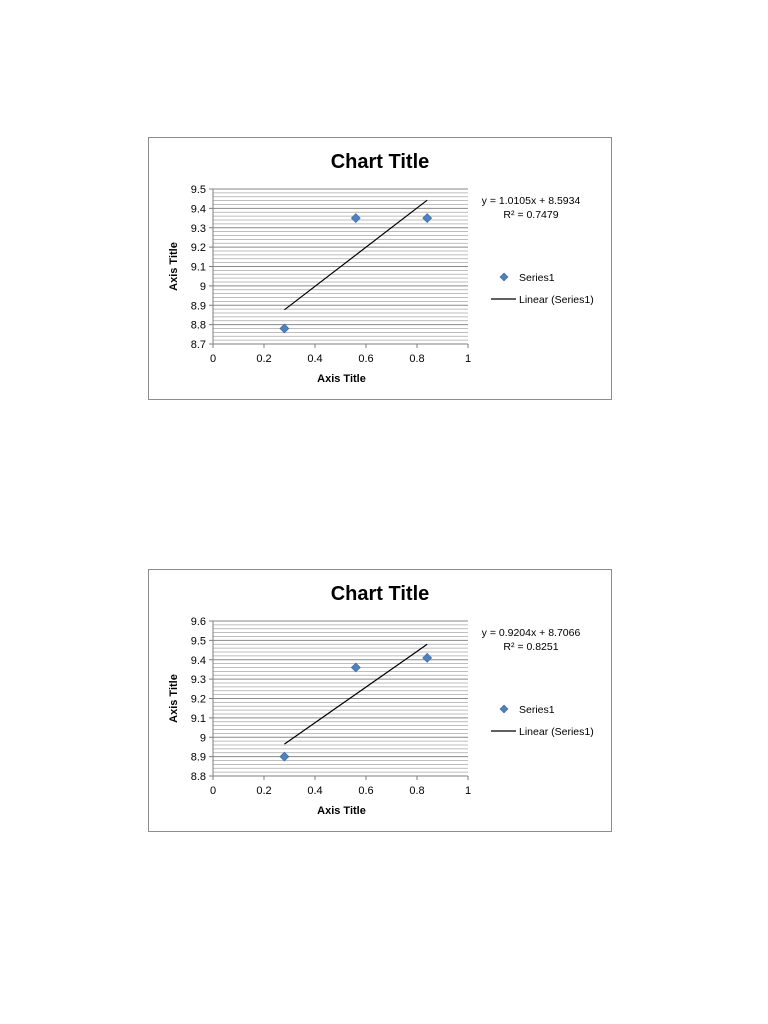 The image size is (768, 1024). I want to click on trendline-r2: R² = 0.7479, so click(530, 215).